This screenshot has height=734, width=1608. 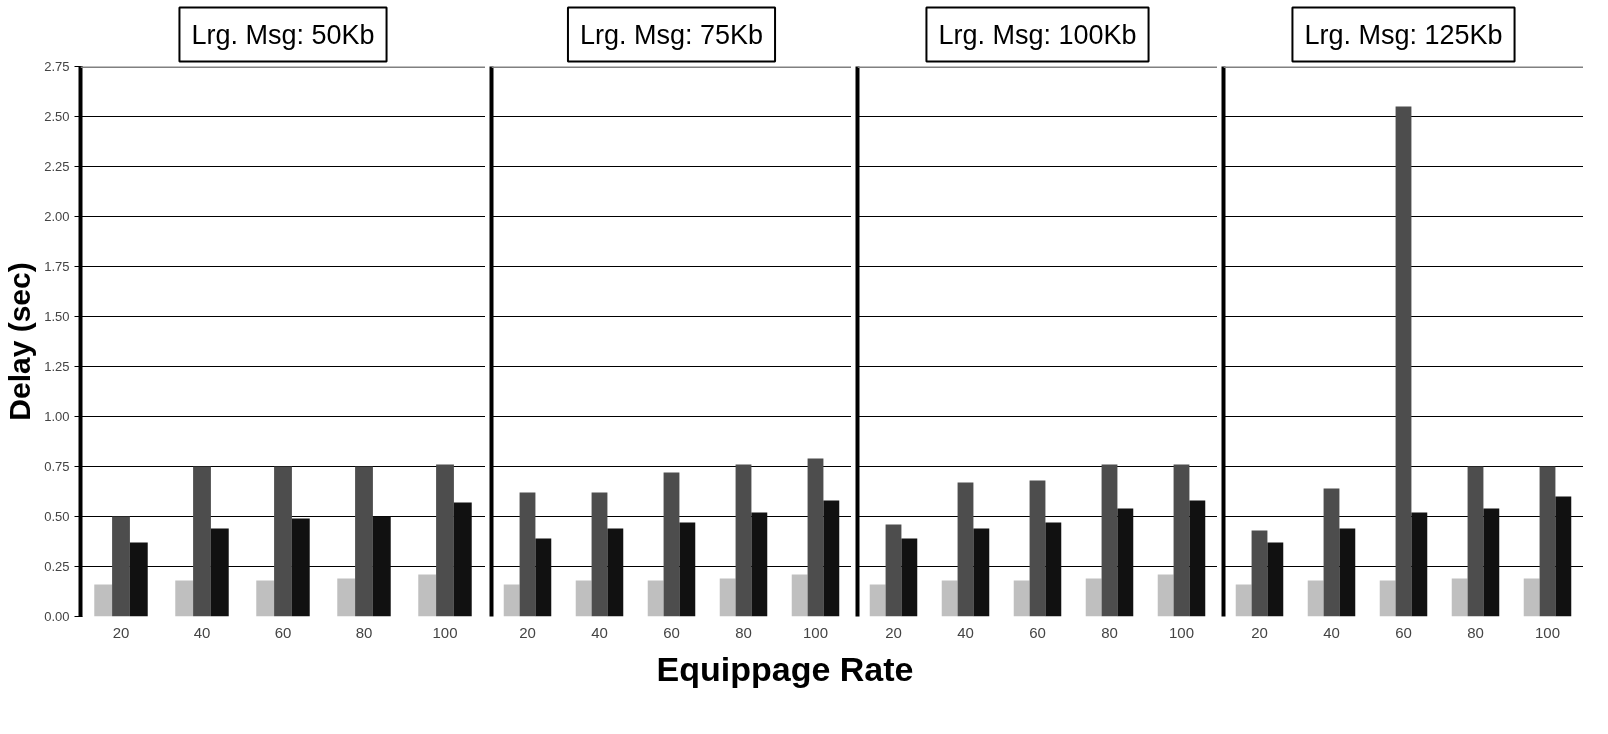 What do you see at coordinates (57, 516) in the screenshot?
I see `y-tick-label: 0.50` at bounding box center [57, 516].